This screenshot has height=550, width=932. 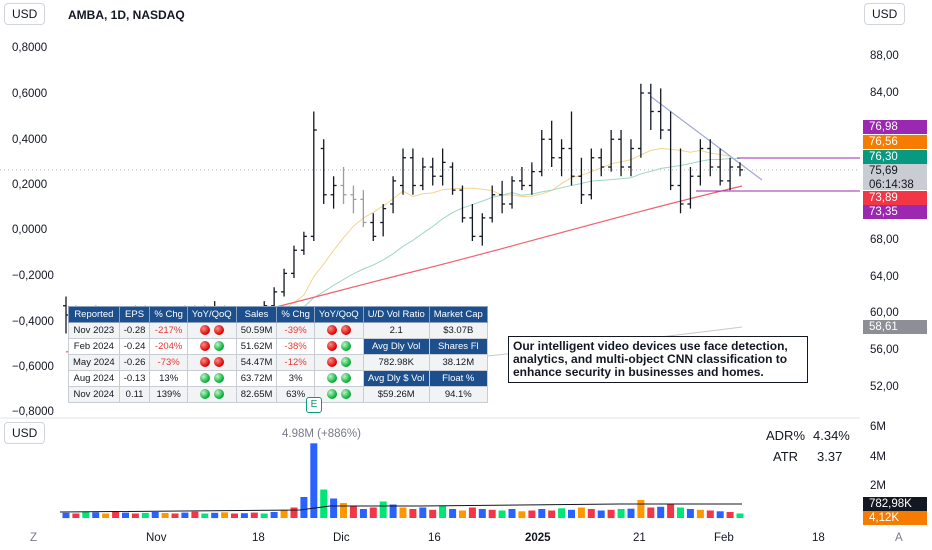 What do you see at coordinates (883, 327) in the screenshot?
I see `price-tag-label: 58,61` at bounding box center [883, 327].